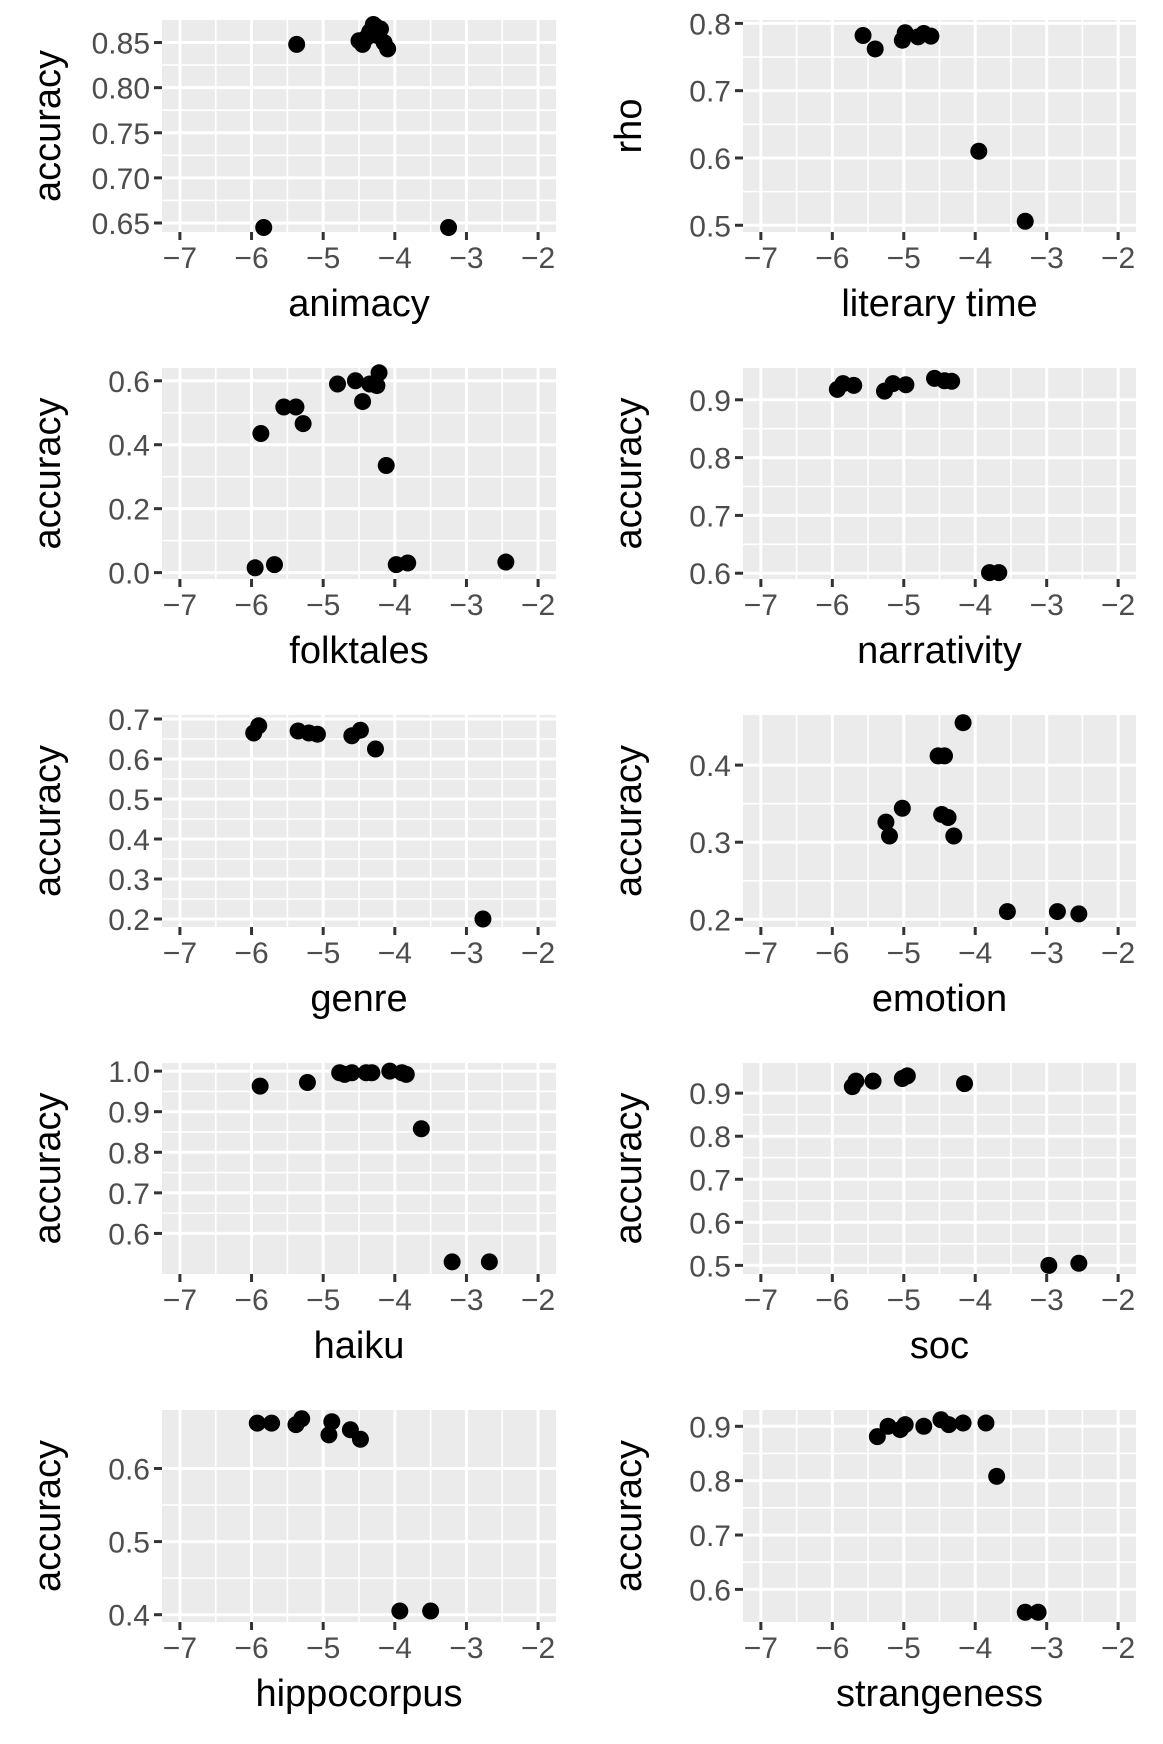  Describe the element at coordinates (939, 304) in the screenshot. I see `x-axis-title: literary time` at that location.